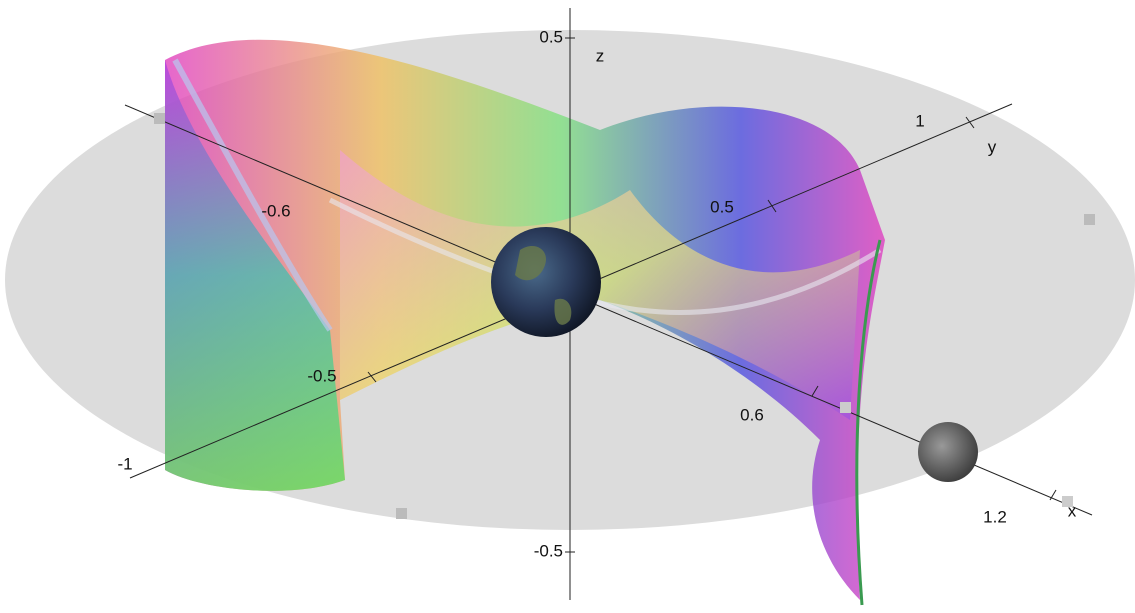  Describe the element at coordinates (992, 146) in the screenshot. I see `y-axis-label: y` at that location.